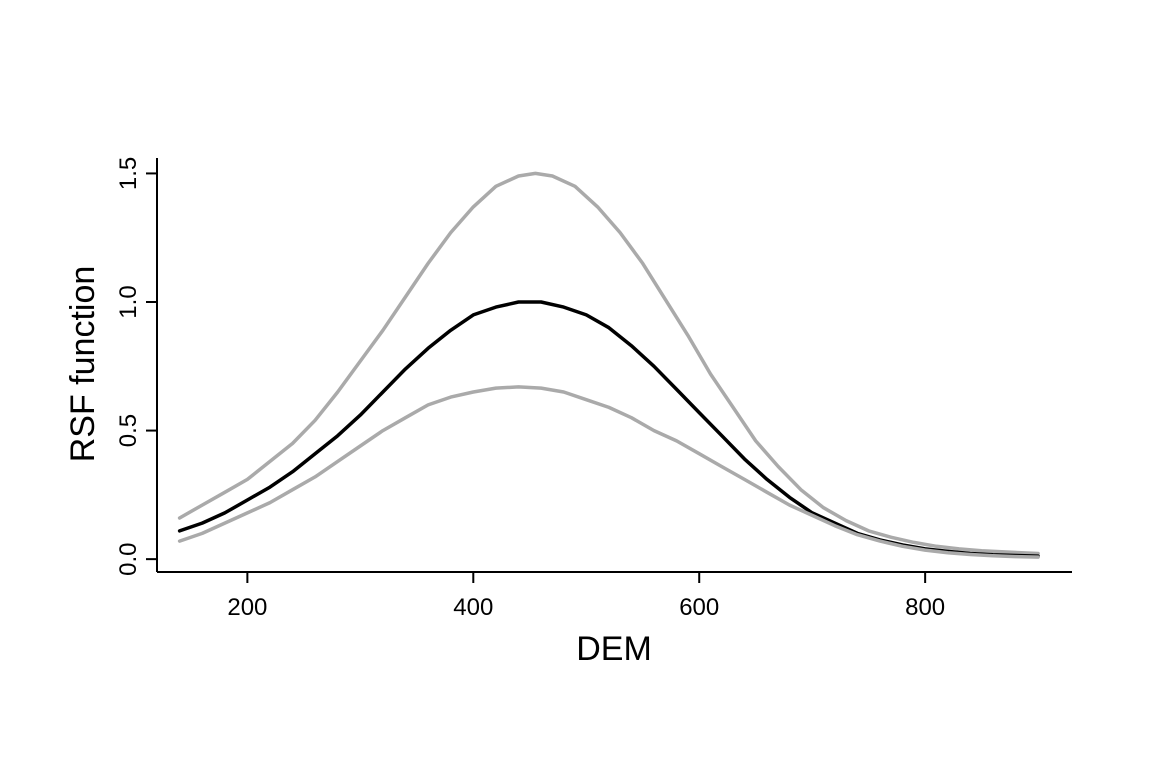 This screenshot has width=1152, height=768. What do you see at coordinates (247, 607) in the screenshot?
I see `x-tick-label: 200` at bounding box center [247, 607].